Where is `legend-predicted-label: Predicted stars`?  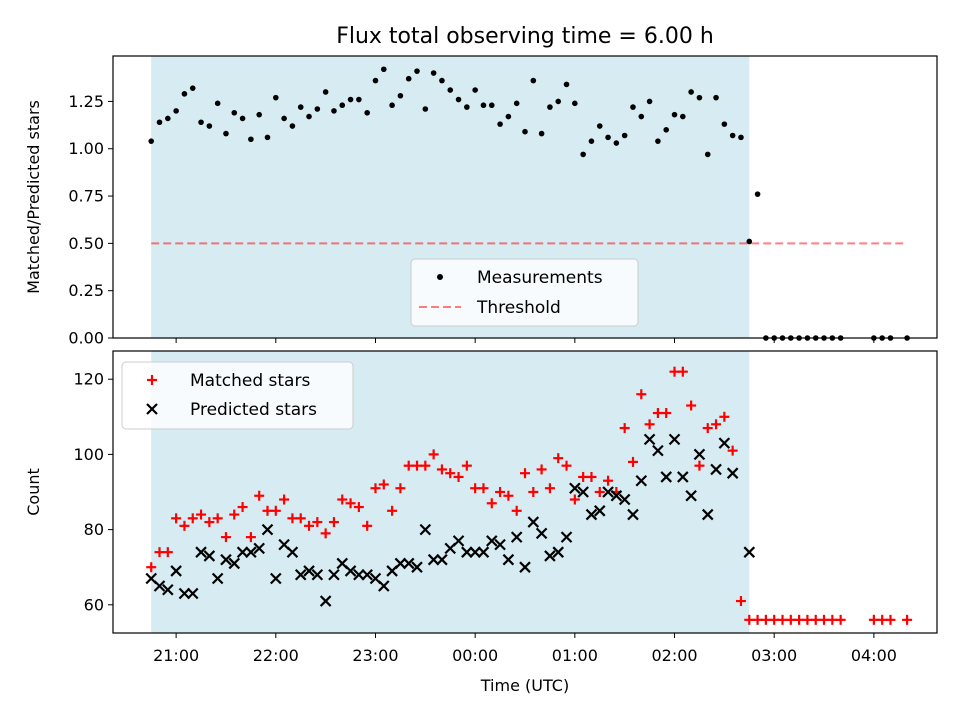 legend-predicted-label: Predicted stars is located at coordinates (253, 410).